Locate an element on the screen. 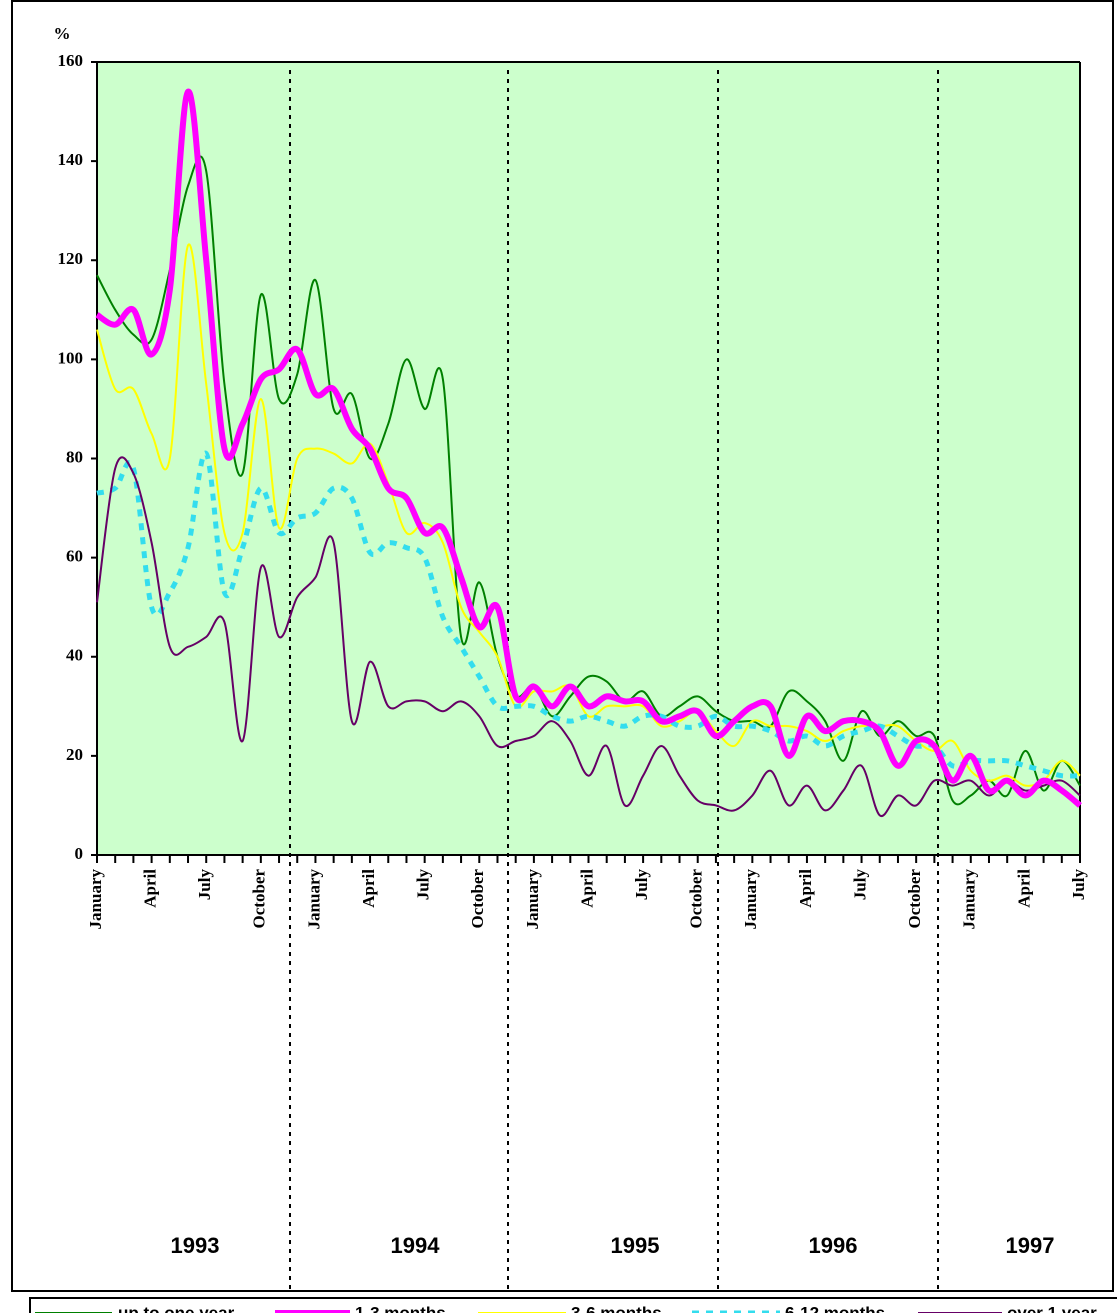 The height and width of the screenshot is (1313, 1117). y-axis-unit: % is located at coordinates (62, 33).